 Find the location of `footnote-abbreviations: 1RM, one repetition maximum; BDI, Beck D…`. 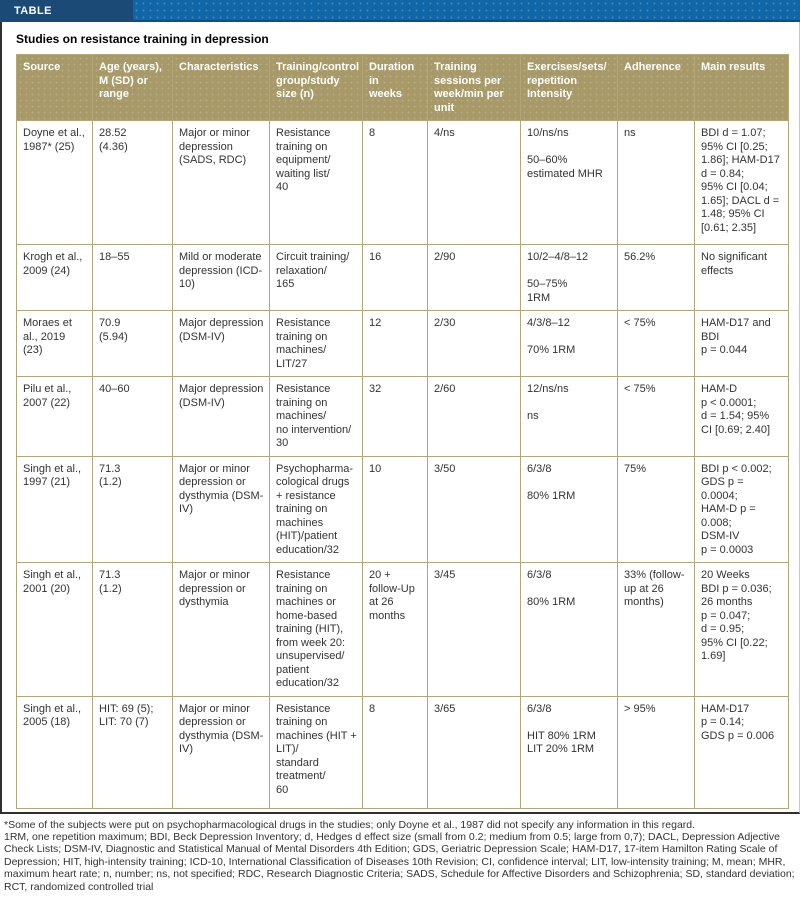

footnote-abbreviations: 1RM, one repetition maximum; BDI, Beck D… is located at coordinates (399, 861).